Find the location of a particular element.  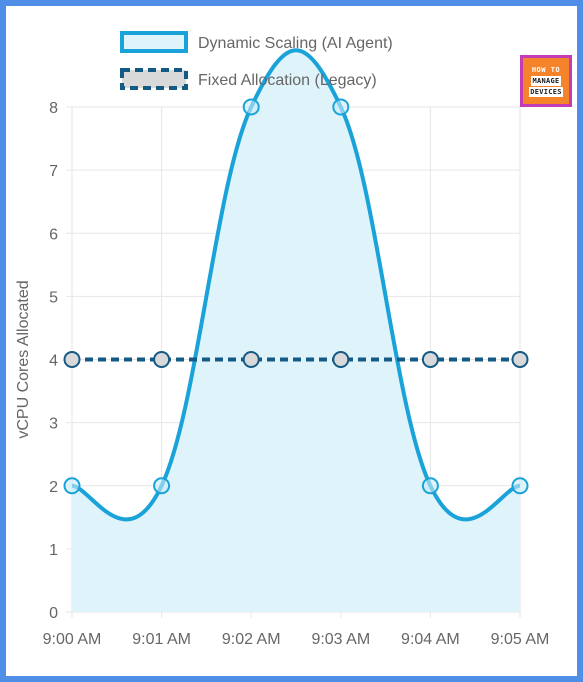

legend-item-dynamic: Dynamic Scaling (AI Agent) is located at coordinates (256, 42).